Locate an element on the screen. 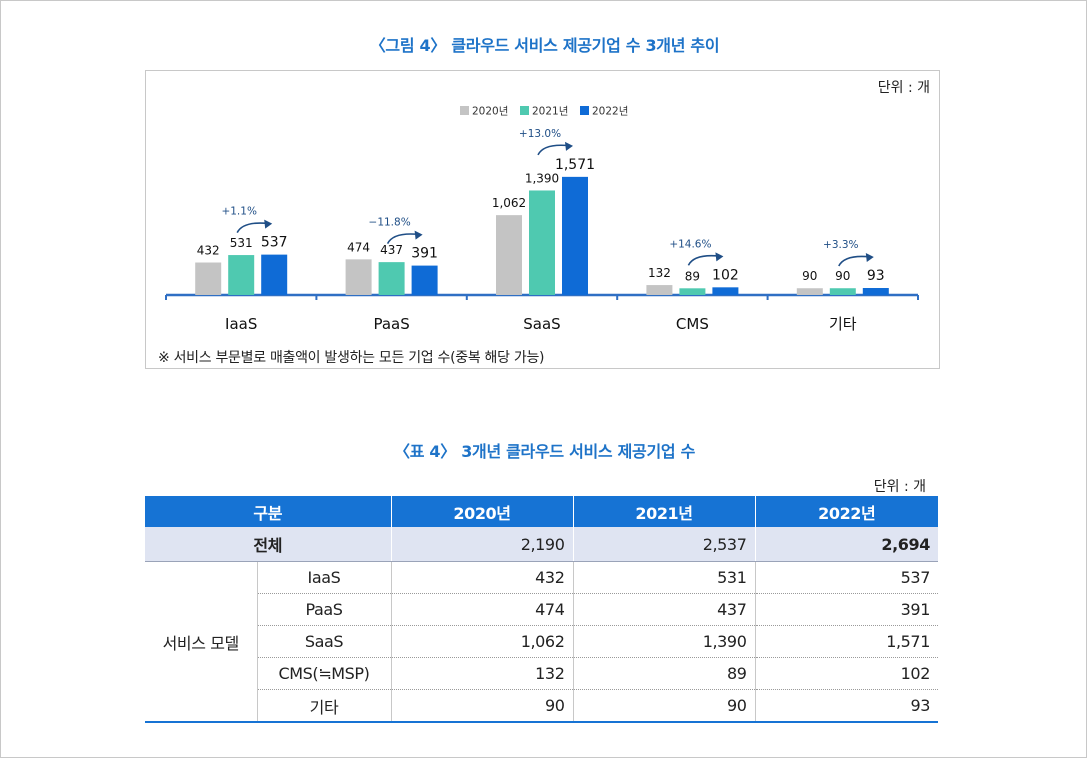 The width and height of the screenshot is (1087, 758). legend-label-1: 2021년 is located at coordinates (550, 112).